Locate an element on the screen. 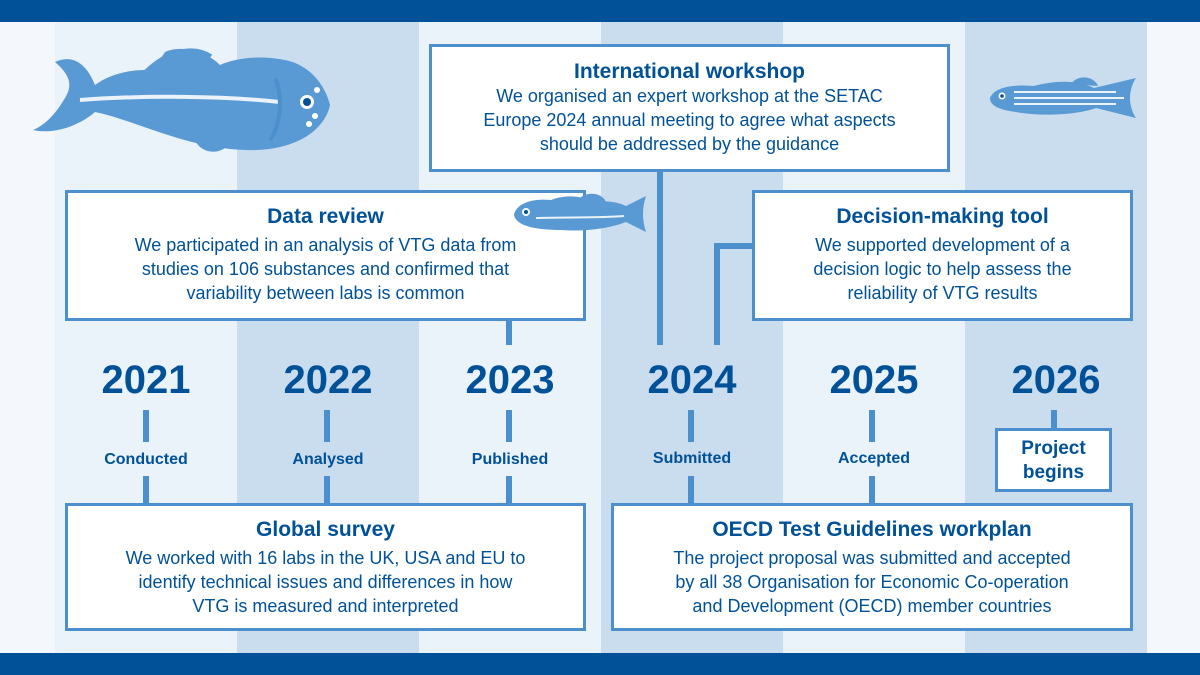 This screenshot has width=1200, height=675. data-review-text-line3: variability between labs is common is located at coordinates (325, 293).